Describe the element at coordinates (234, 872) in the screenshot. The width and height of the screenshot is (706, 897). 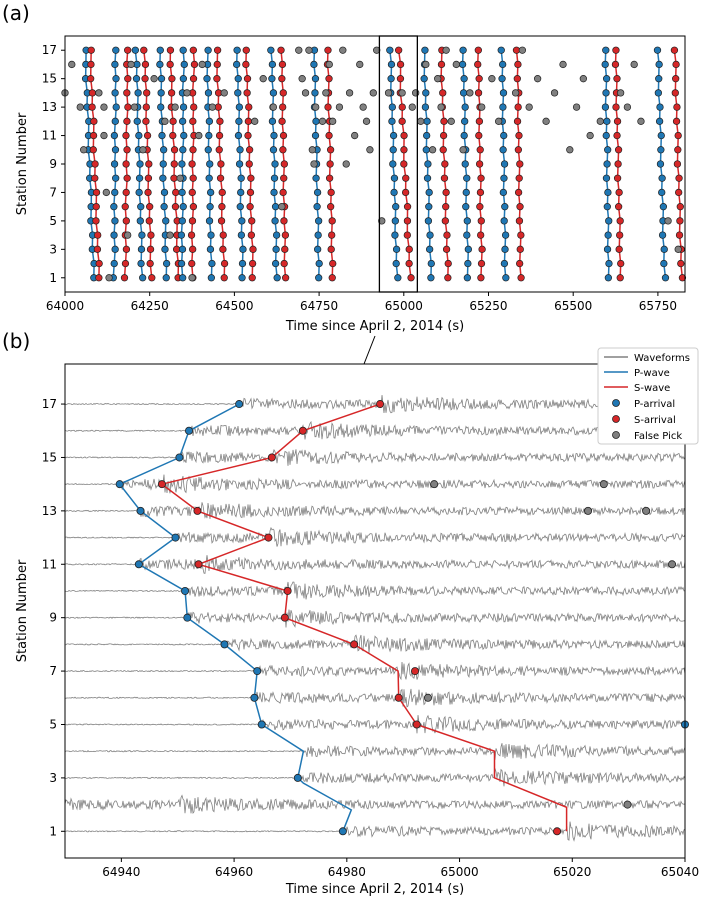
I see `panel-b-x-tick-label: 64960` at that location.